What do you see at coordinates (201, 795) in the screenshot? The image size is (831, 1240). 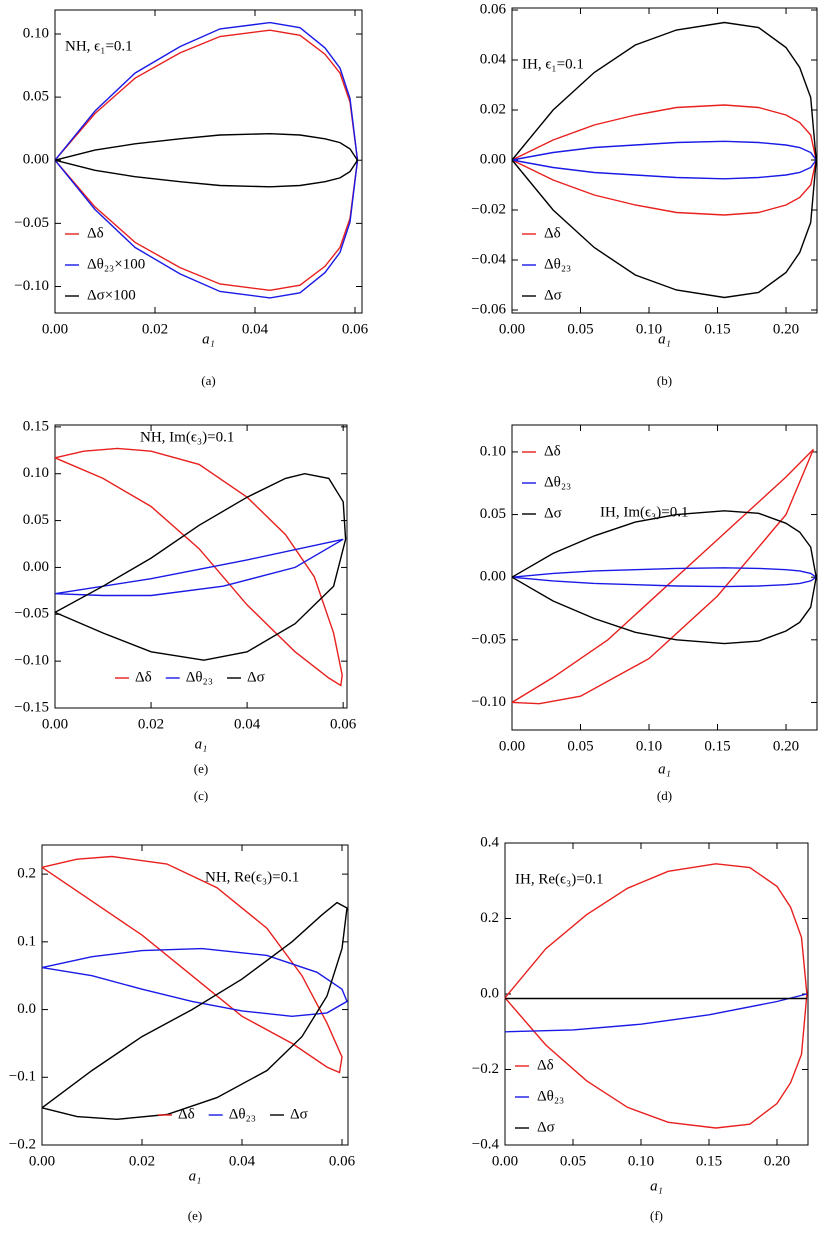 I see `caption: (c)` at bounding box center [201, 795].